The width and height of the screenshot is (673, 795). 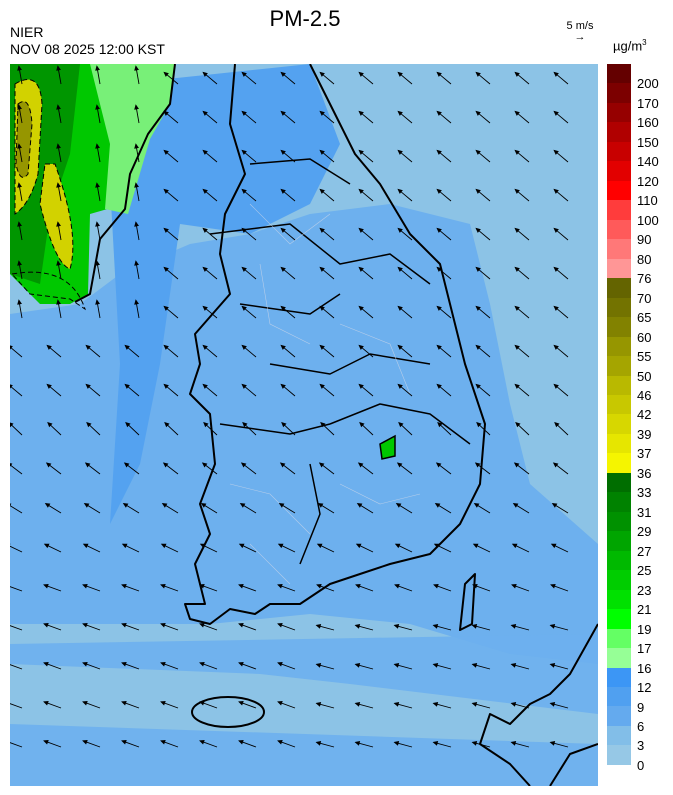 I want to click on wind-scale-label: 5 m/s, so click(x=580, y=26).